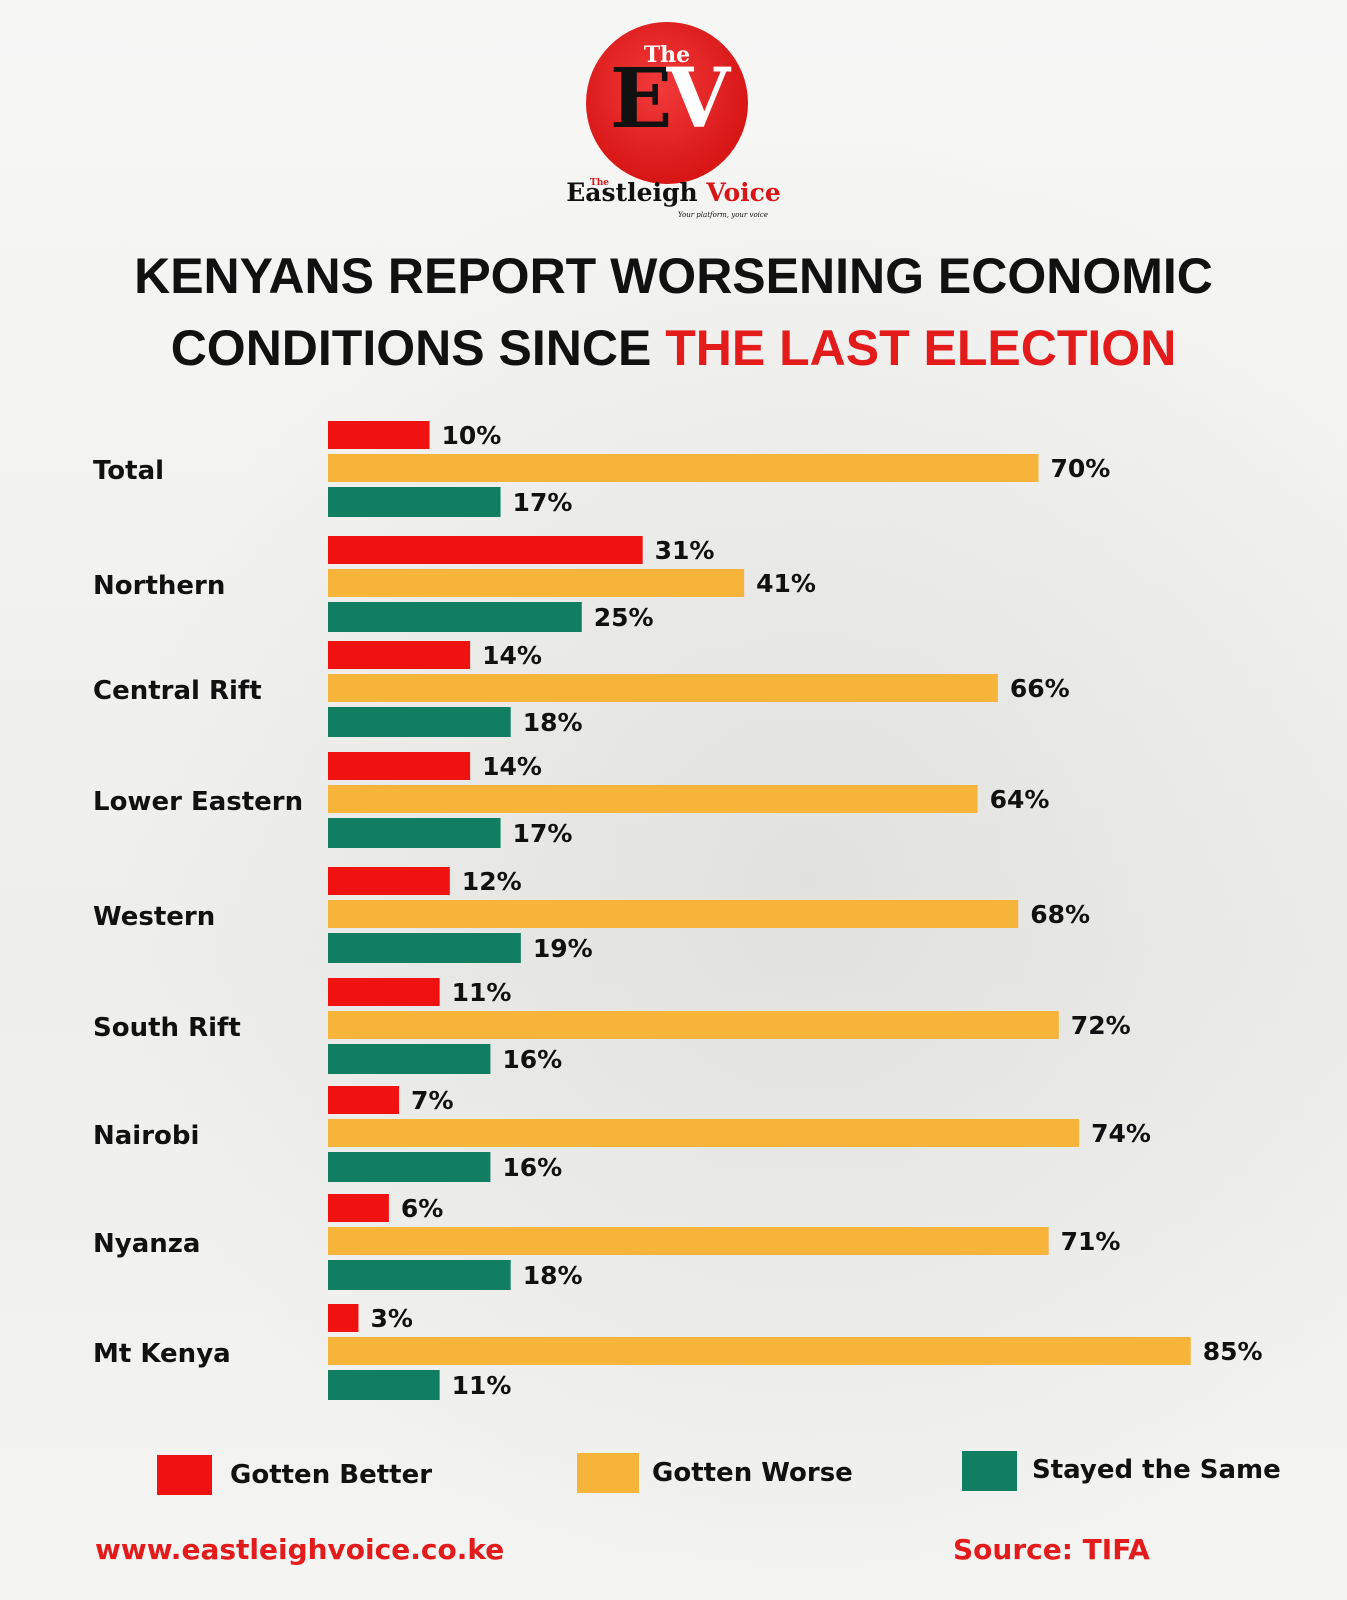 The image size is (1347, 1600). Describe the element at coordinates (1091, 1241) in the screenshot. I see `data-label: 71%` at that location.